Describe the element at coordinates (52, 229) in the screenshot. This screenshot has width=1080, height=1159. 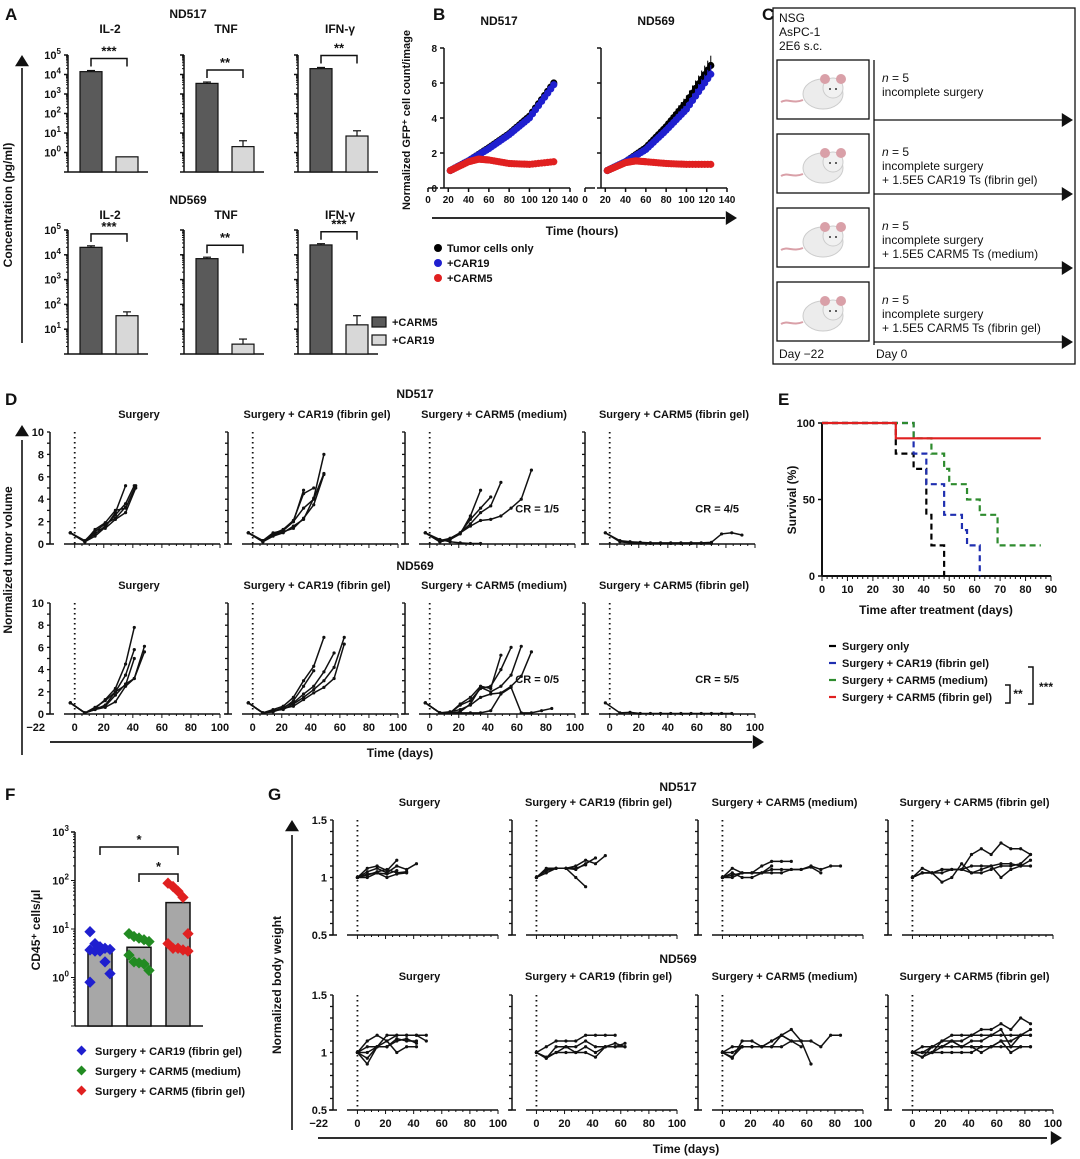
I see `y-tick-label: 10⁵` at that location.